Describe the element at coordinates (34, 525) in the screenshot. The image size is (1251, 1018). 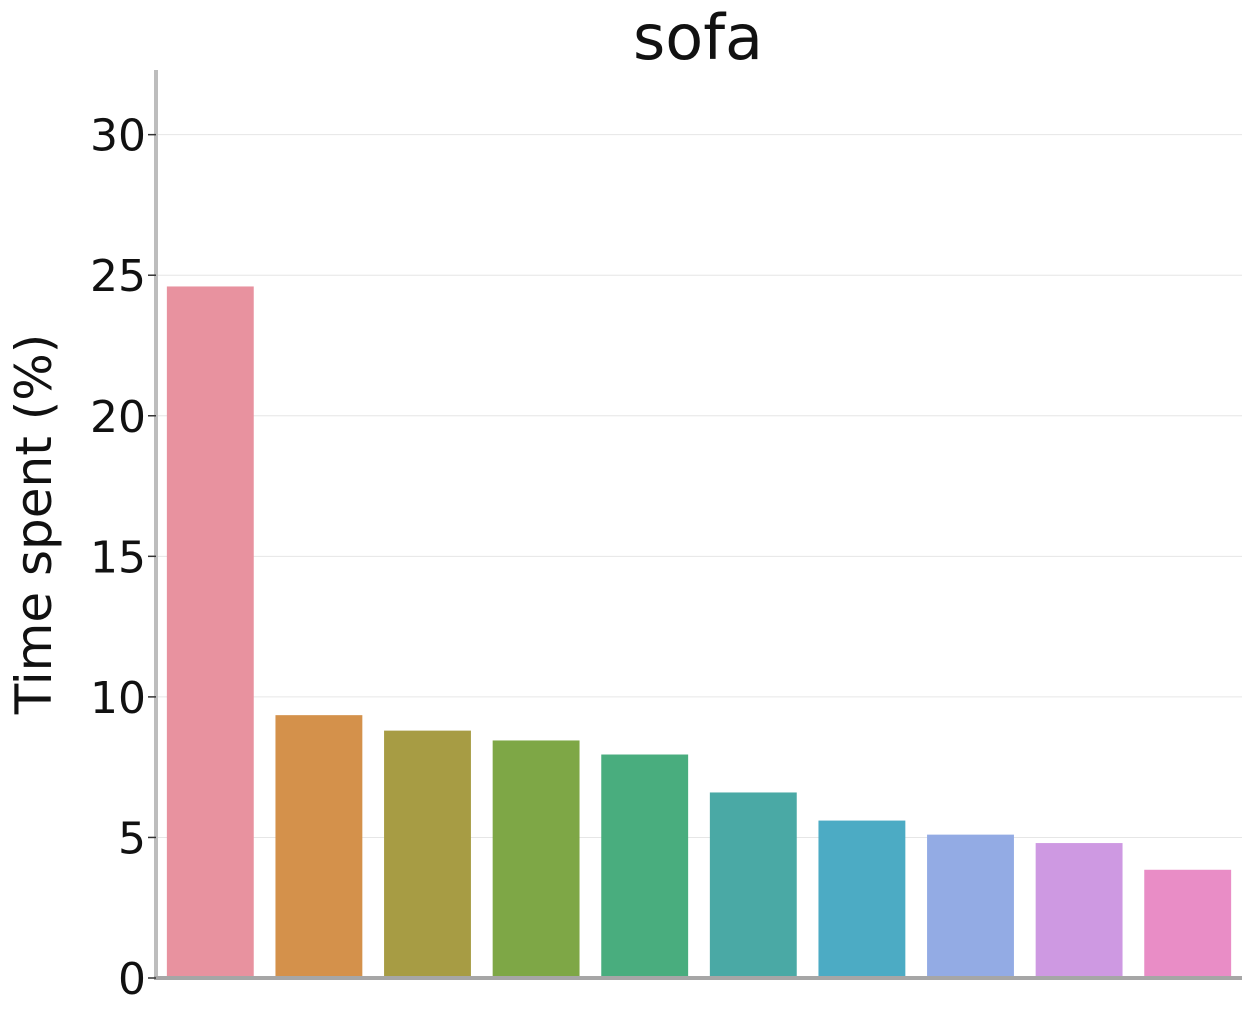
I see `y-axis-label: Time spent (%)` at that location.